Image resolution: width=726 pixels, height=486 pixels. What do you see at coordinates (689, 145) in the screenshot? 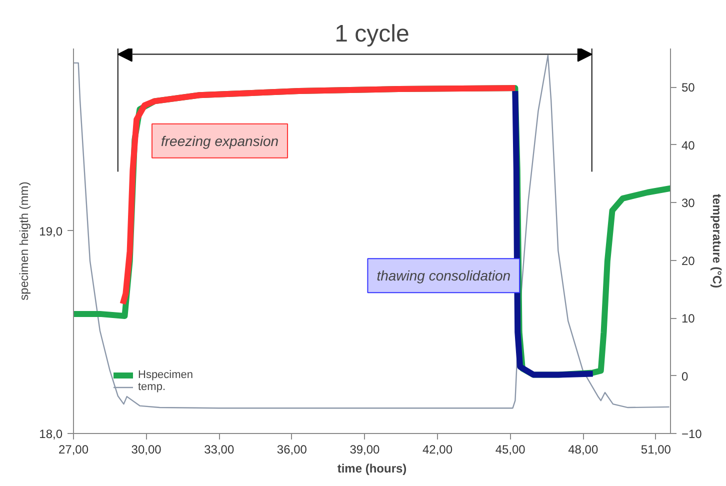
I see `y2-tick-label: 40` at bounding box center [689, 145].